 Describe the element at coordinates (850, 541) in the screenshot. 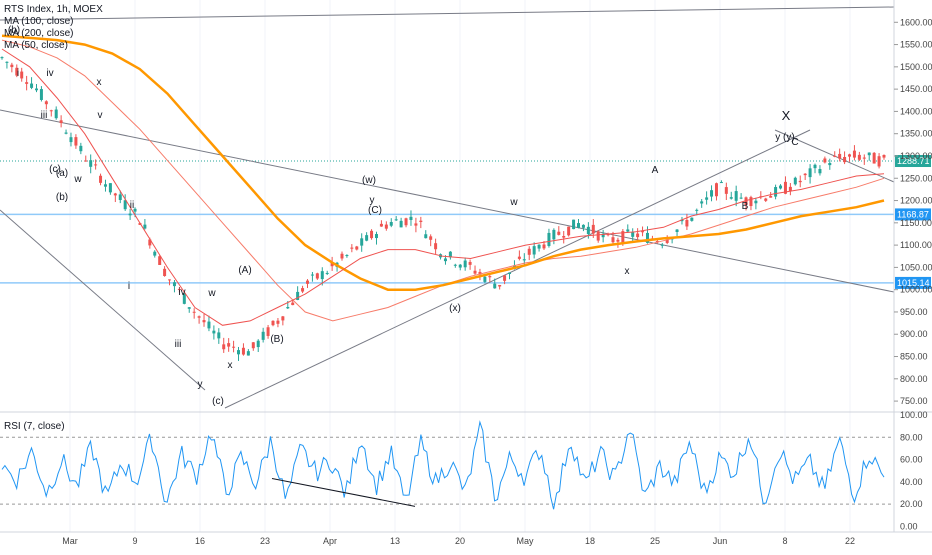

I see `time-tick-label: 22` at that location.